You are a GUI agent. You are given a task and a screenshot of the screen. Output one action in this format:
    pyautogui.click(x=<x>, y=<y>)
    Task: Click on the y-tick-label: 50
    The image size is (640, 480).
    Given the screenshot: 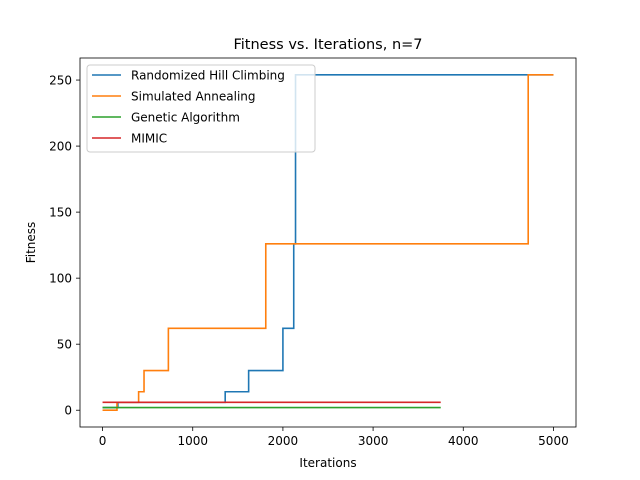 What is the action you would take?
    pyautogui.click(x=64, y=345)
    